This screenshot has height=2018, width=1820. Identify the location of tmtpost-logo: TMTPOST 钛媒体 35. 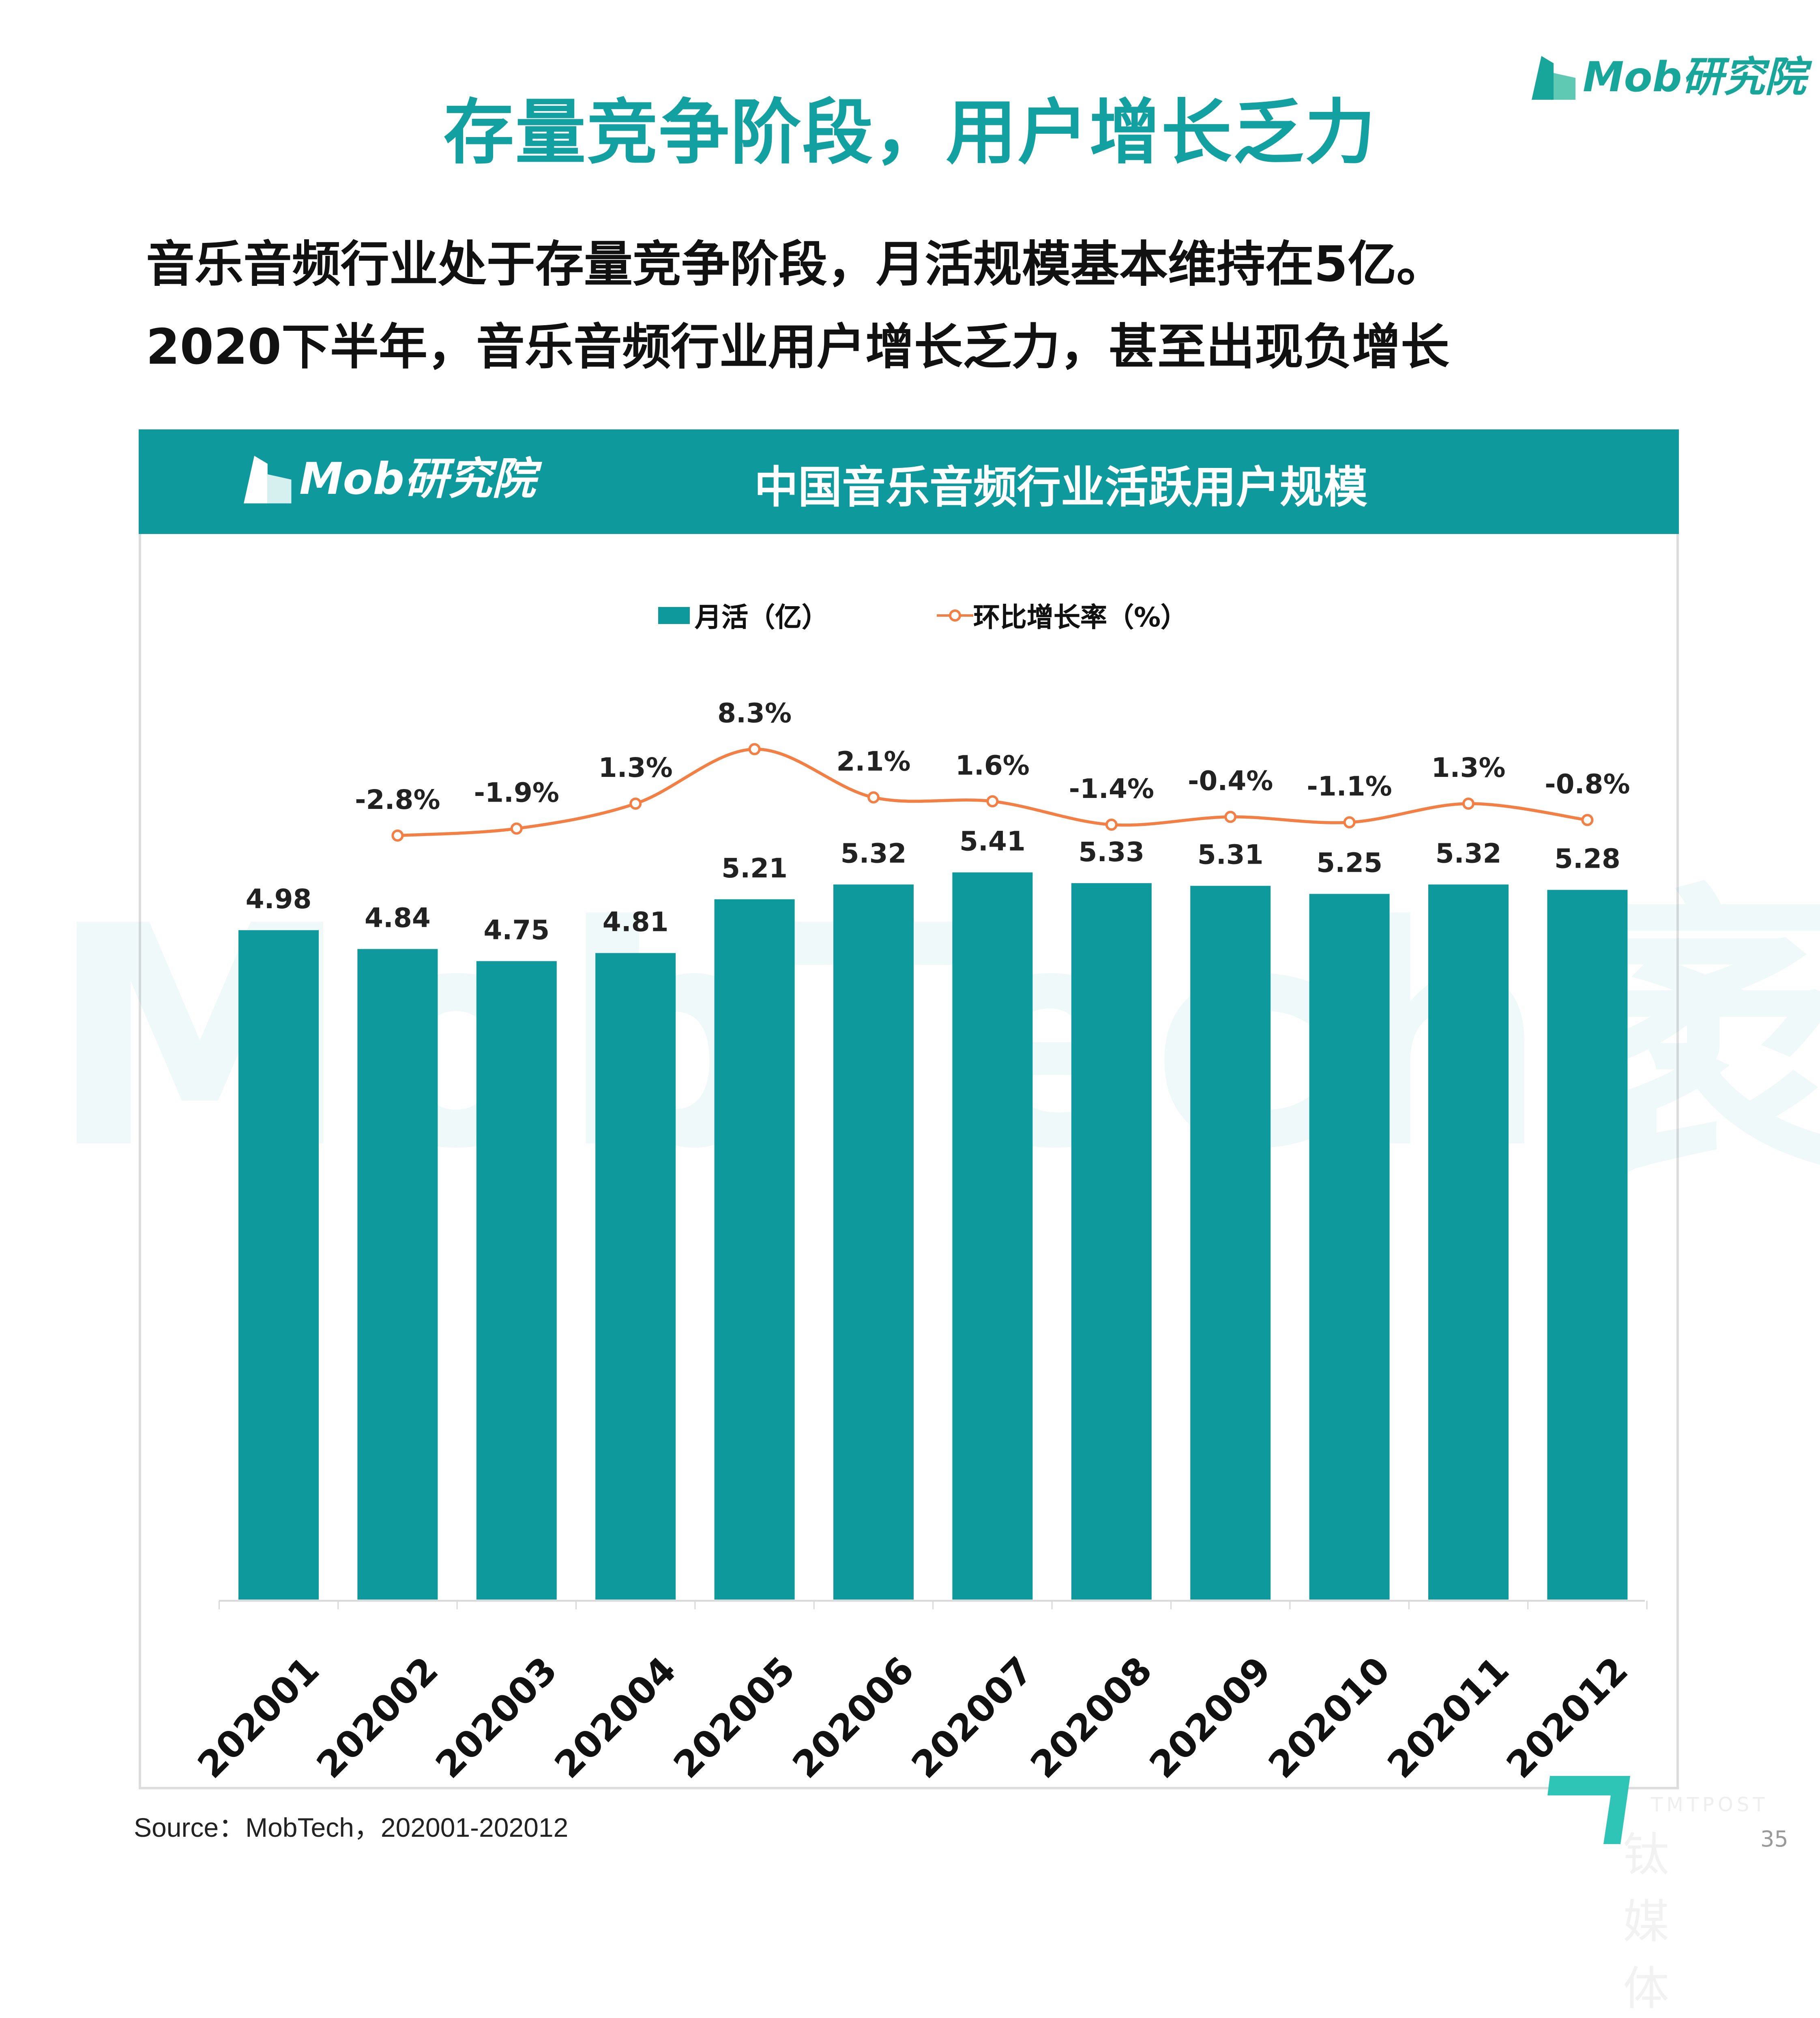
(1662, 1895).